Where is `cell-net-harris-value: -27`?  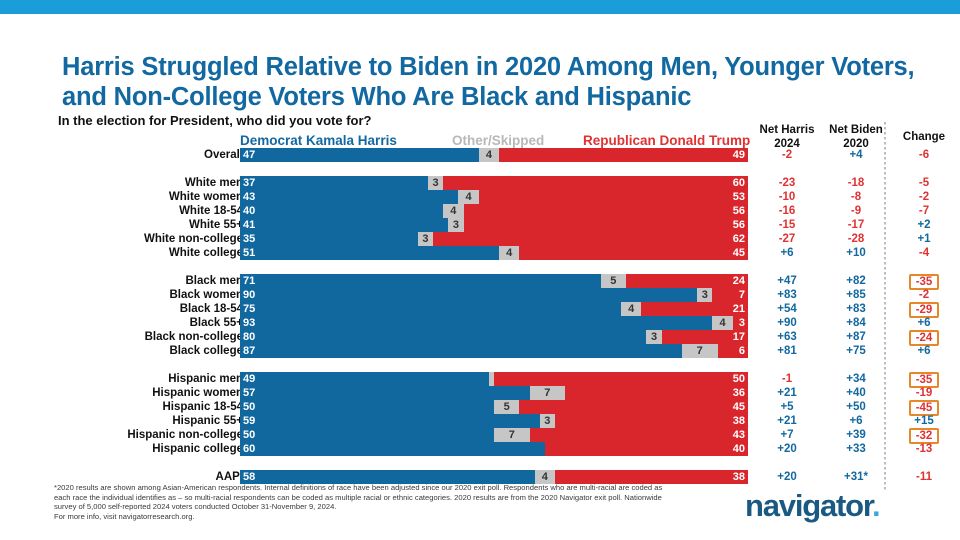 cell-net-harris-value: -27 is located at coordinates (787, 239).